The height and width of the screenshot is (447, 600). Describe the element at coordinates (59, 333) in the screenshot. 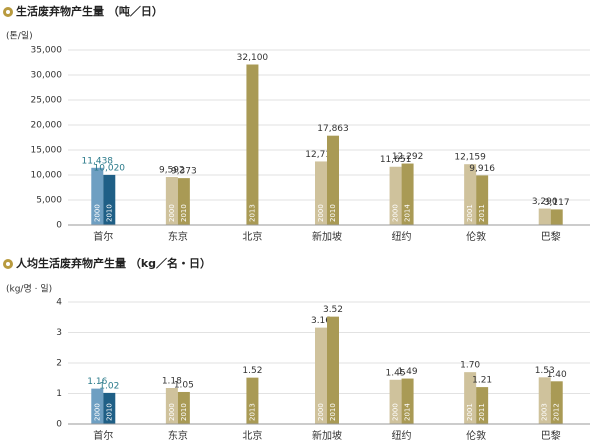

I see `y-tick-label: 3` at that location.